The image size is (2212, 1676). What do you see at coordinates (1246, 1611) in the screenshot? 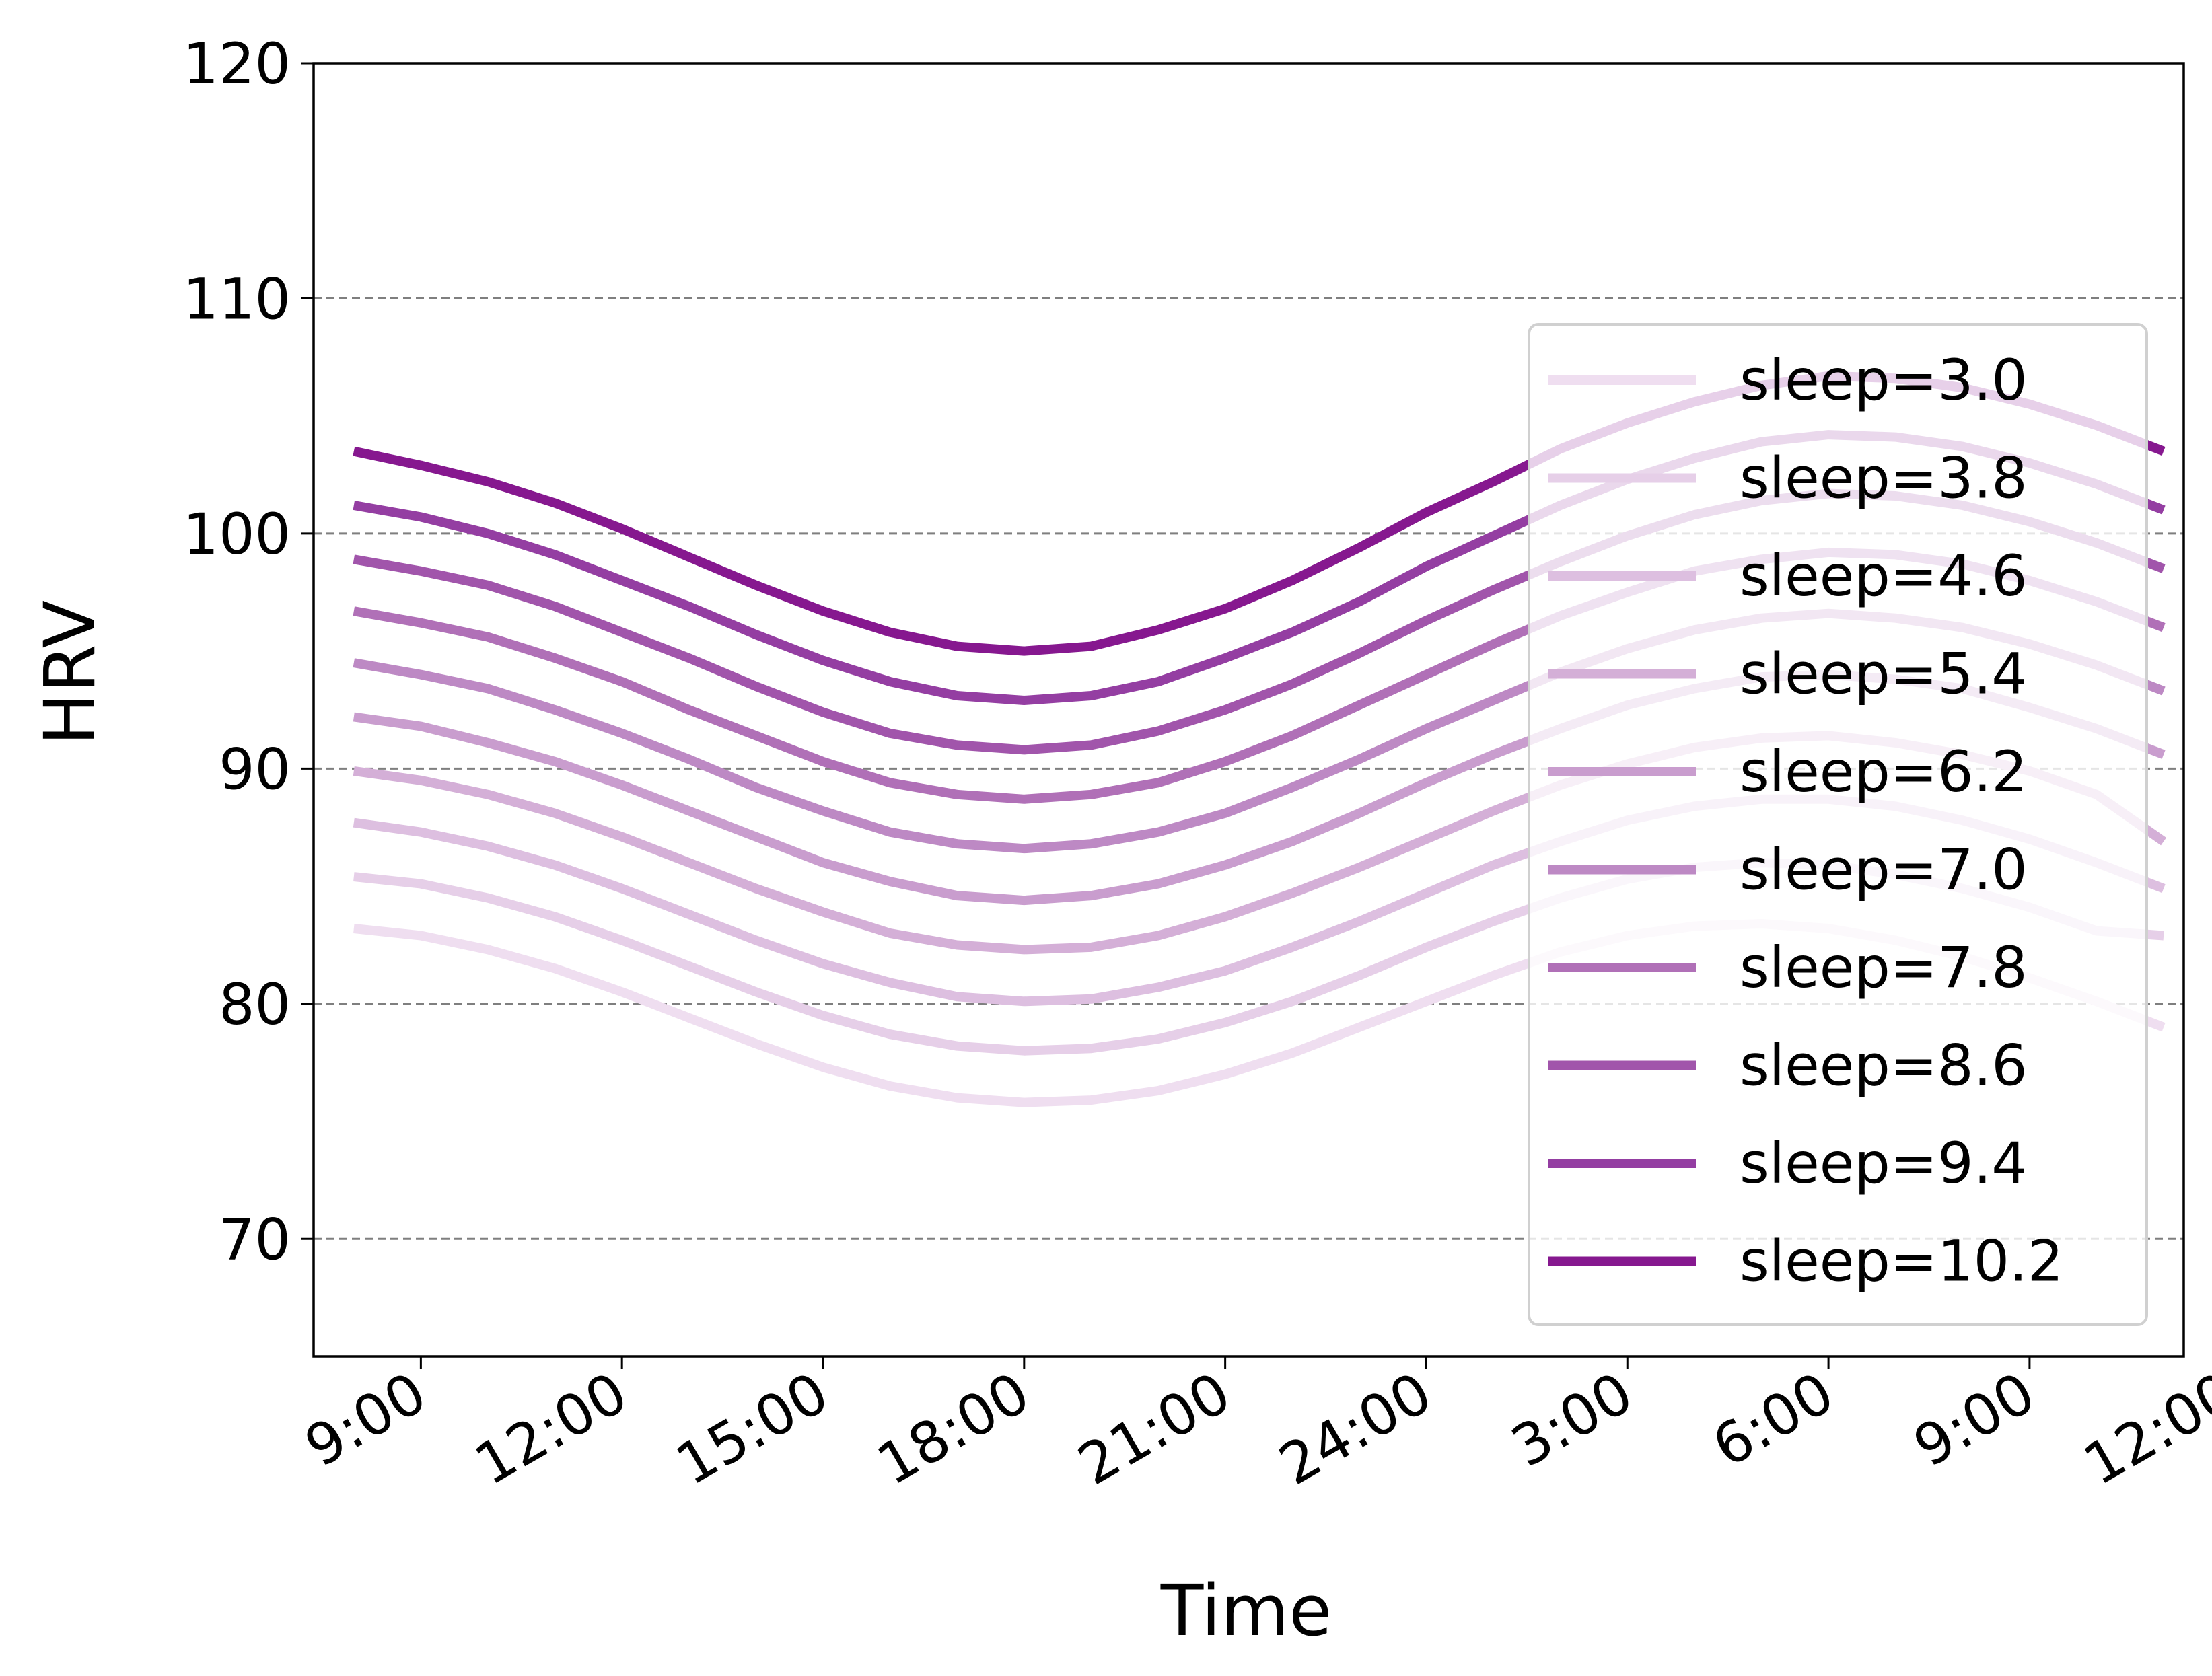
I see `x-axis-label: Time` at bounding box center [1246, 1611].